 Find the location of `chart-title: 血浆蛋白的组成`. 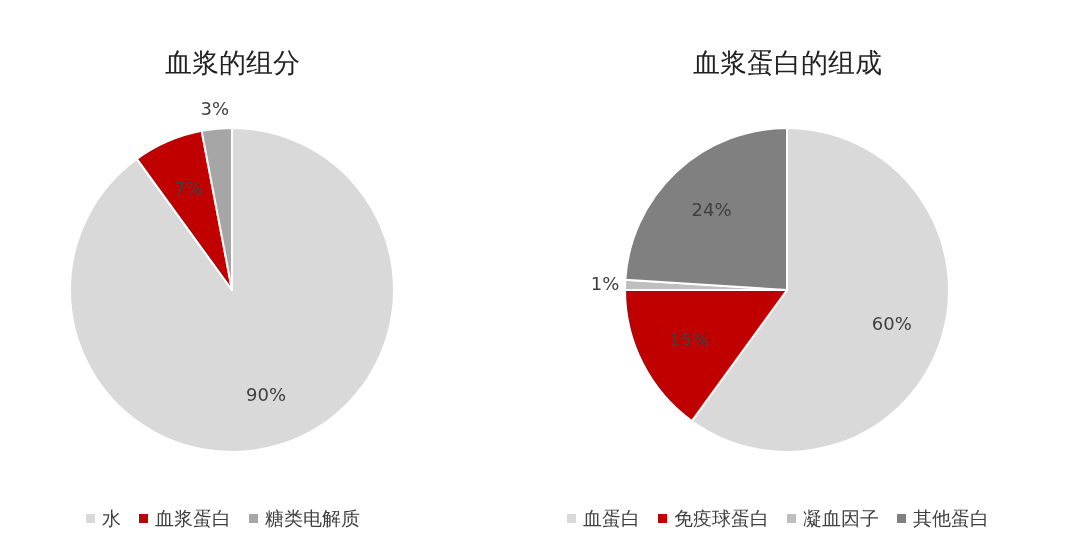

chart-title: 血浆蛋白的组成 is located at coordinates (787, 62).